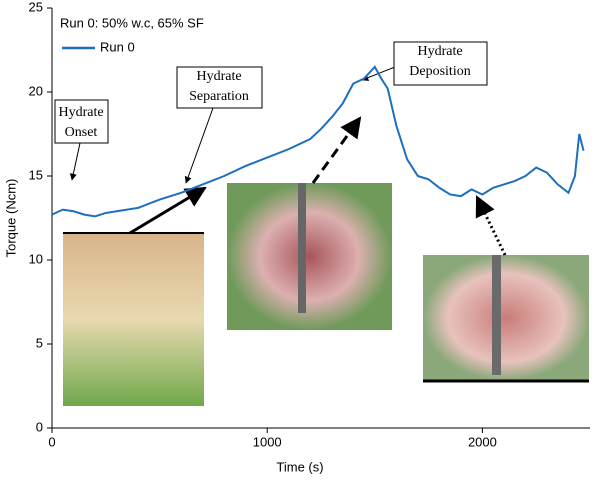 This screenshot has height=483, width=600. What do you see at coordinates (39, 342) in the screenshot?
I see `y-tick-label: 5` at bounding box center [39, 342].